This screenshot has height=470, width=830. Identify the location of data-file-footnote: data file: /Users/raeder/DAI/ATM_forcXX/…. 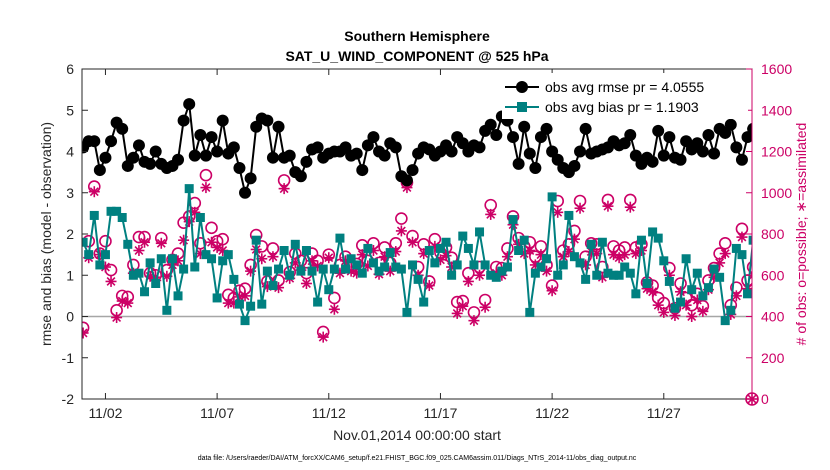
(417, 458).